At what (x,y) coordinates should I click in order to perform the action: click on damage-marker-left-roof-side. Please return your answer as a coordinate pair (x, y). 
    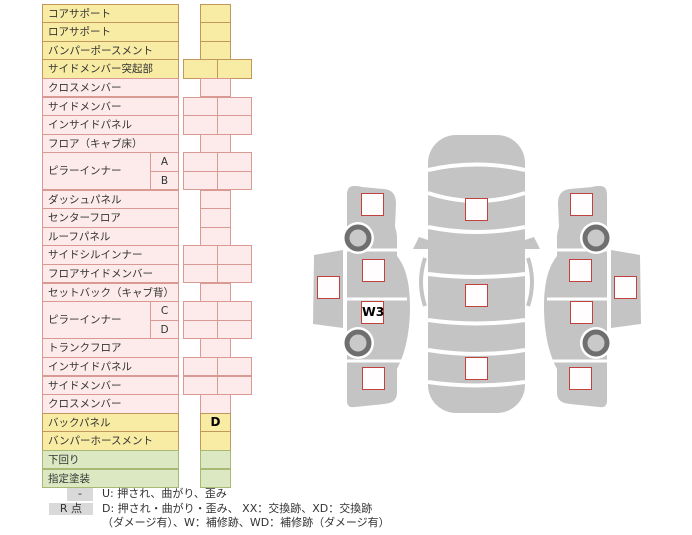
    Looking at the image, I should click on (328, 287).